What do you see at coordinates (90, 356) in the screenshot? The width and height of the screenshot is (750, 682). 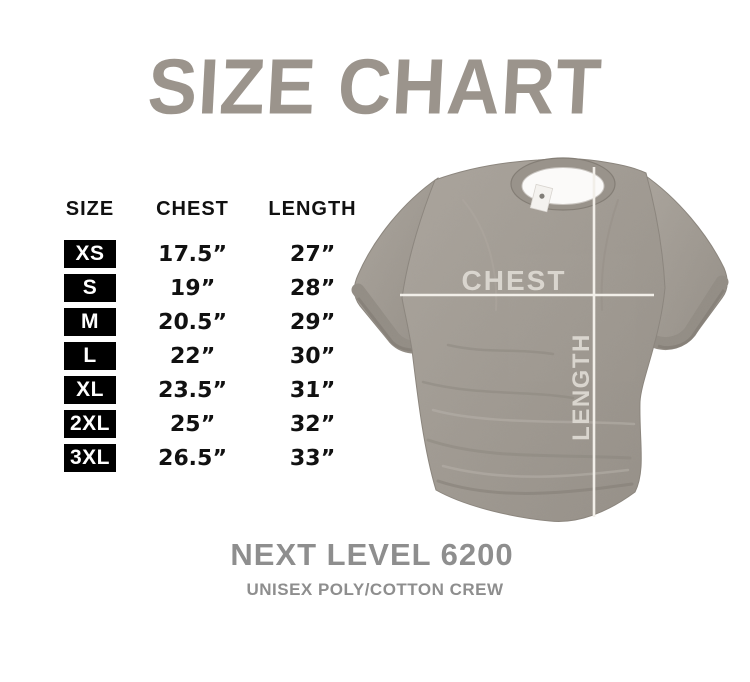 I see `size-badge: L` at bounding box center [90, 356].